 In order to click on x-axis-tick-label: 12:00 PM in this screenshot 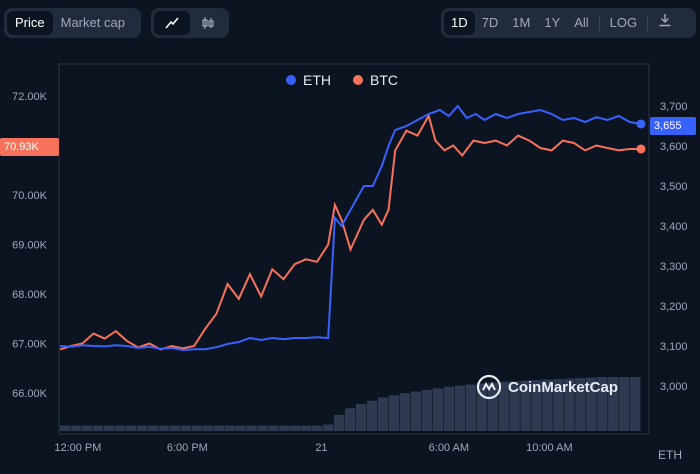, I will do `click(77, 448)`.